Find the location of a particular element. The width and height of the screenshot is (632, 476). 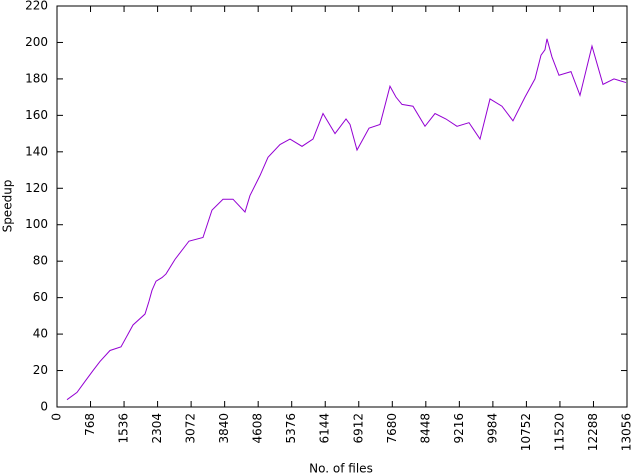

x-tick-label: 4608 is located at coordinates (258, 428).